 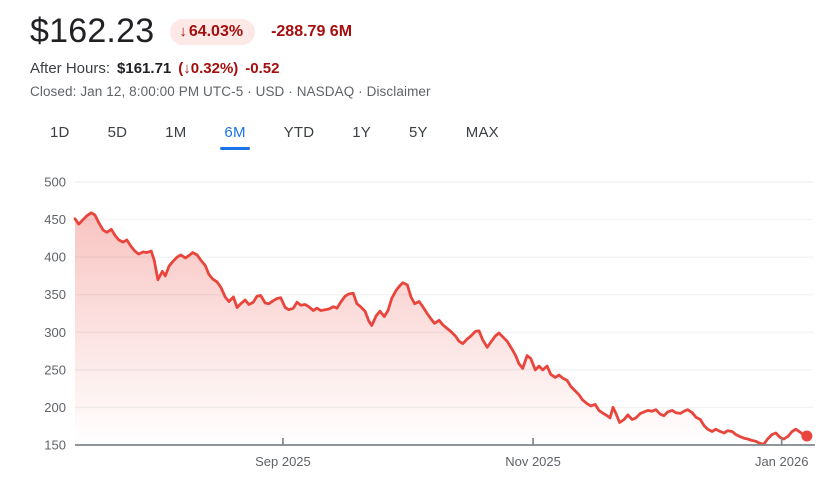 I want to click on down-arrow-icon: ↓, so click(x=183, y=31).